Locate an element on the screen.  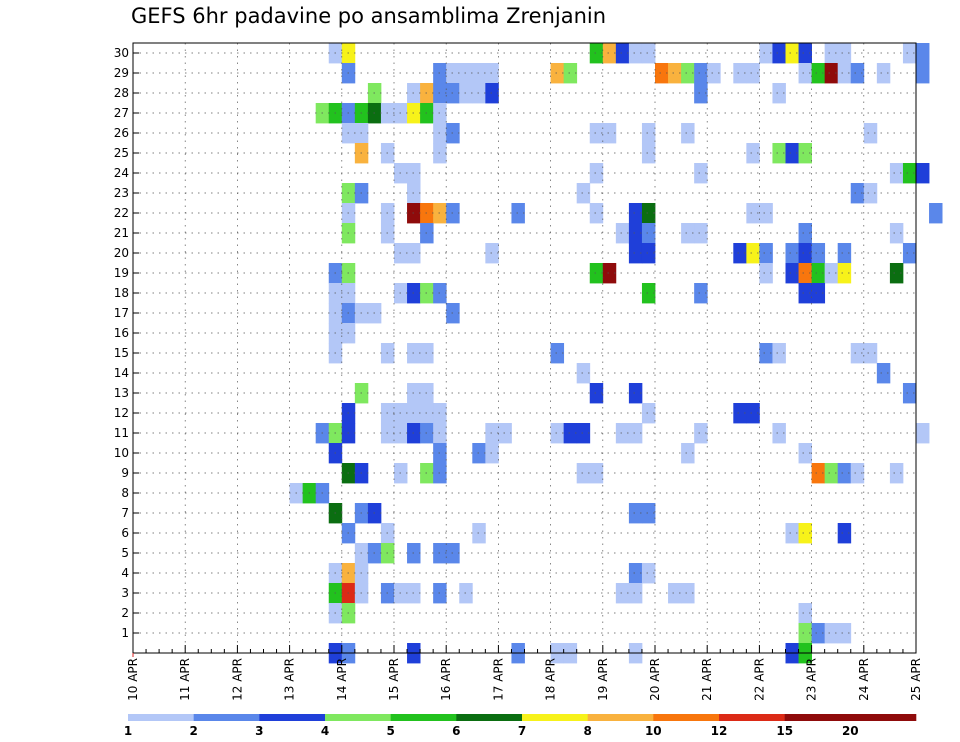
y-tick-label: 21 is located at coordinates (121, 233).